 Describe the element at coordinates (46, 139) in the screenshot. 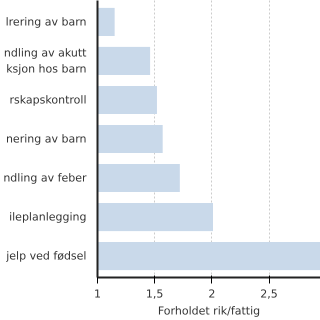

I see `y-tick-label: nering av barn` at that location.